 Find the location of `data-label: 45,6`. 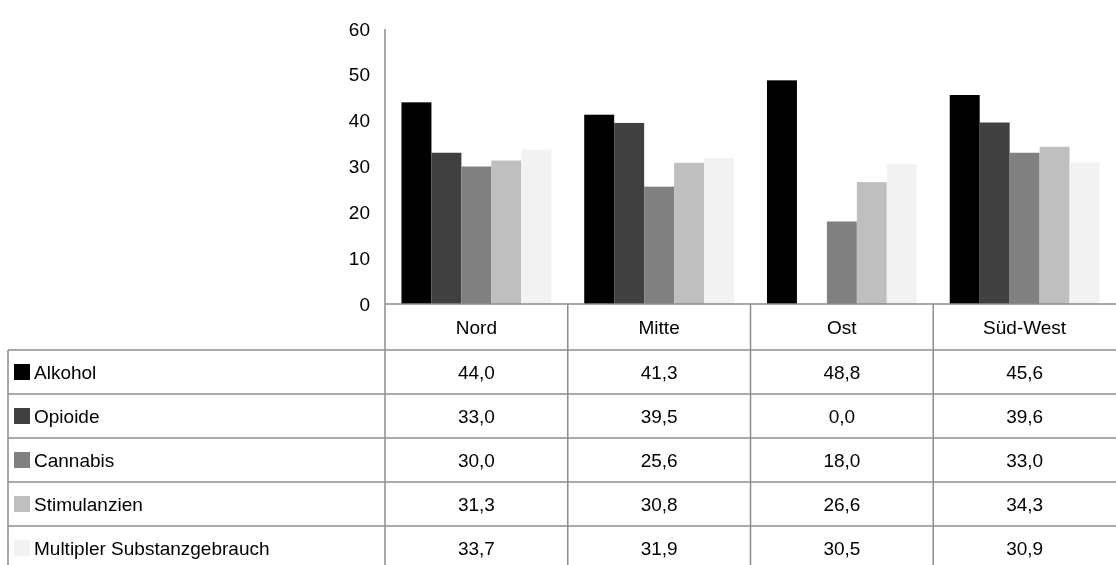

data-label: 45,6 is located at coordinates (1025, 372).